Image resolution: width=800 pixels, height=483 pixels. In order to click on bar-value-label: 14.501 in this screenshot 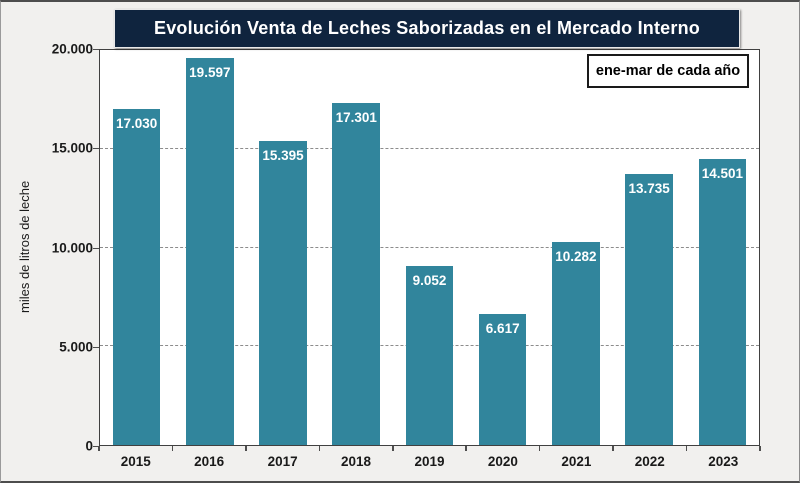, I will do `click(722, 173)`.